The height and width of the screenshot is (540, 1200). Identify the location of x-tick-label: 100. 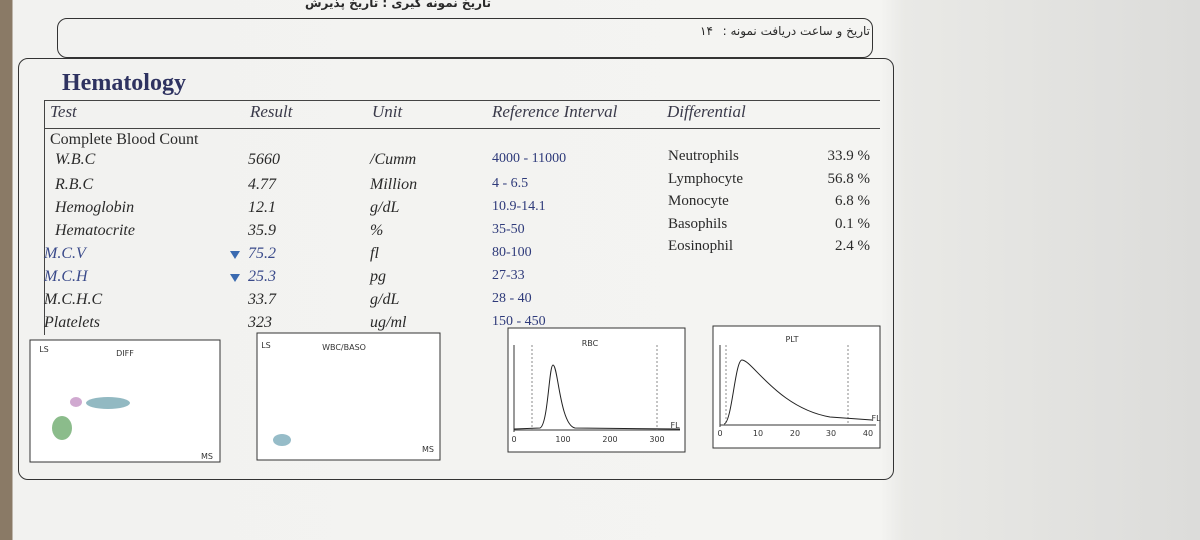
(562, 439).